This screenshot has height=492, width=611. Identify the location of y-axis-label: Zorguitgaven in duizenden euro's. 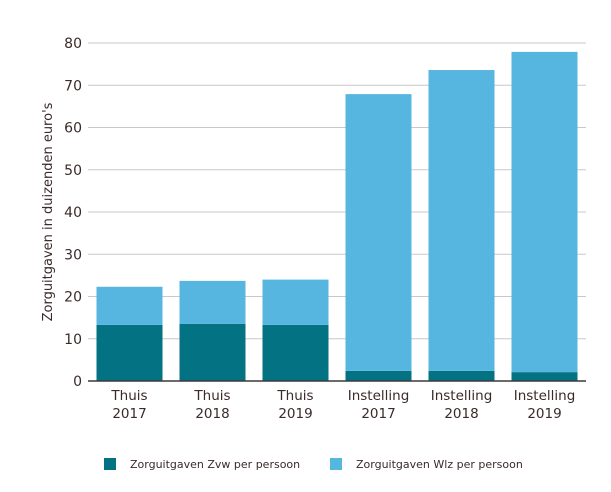
(48, 211).